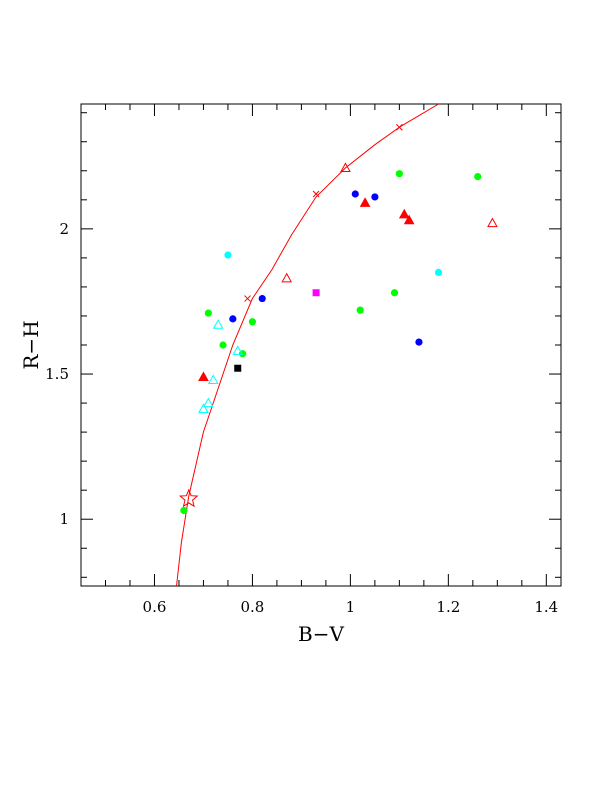 The width and height of the screenshot is (612, 792). I want to click on x-tick-label: 0.6, so click(155, 607).